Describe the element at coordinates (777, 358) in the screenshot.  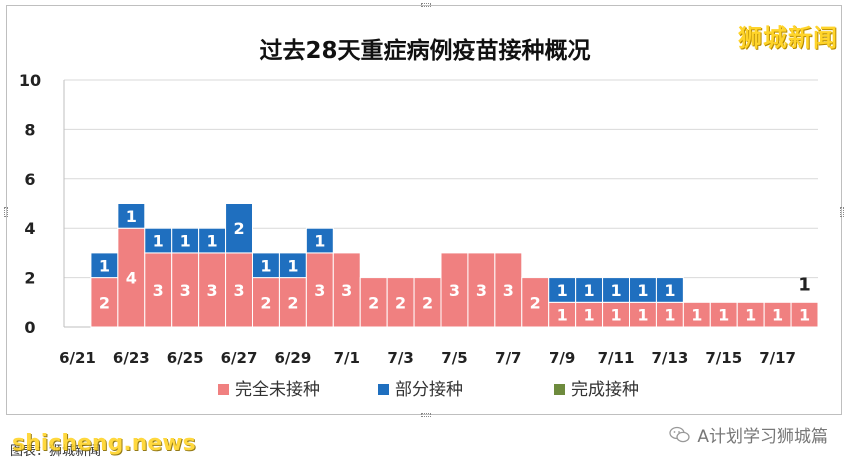
I see `x-tick-label: 7/17` at that location.